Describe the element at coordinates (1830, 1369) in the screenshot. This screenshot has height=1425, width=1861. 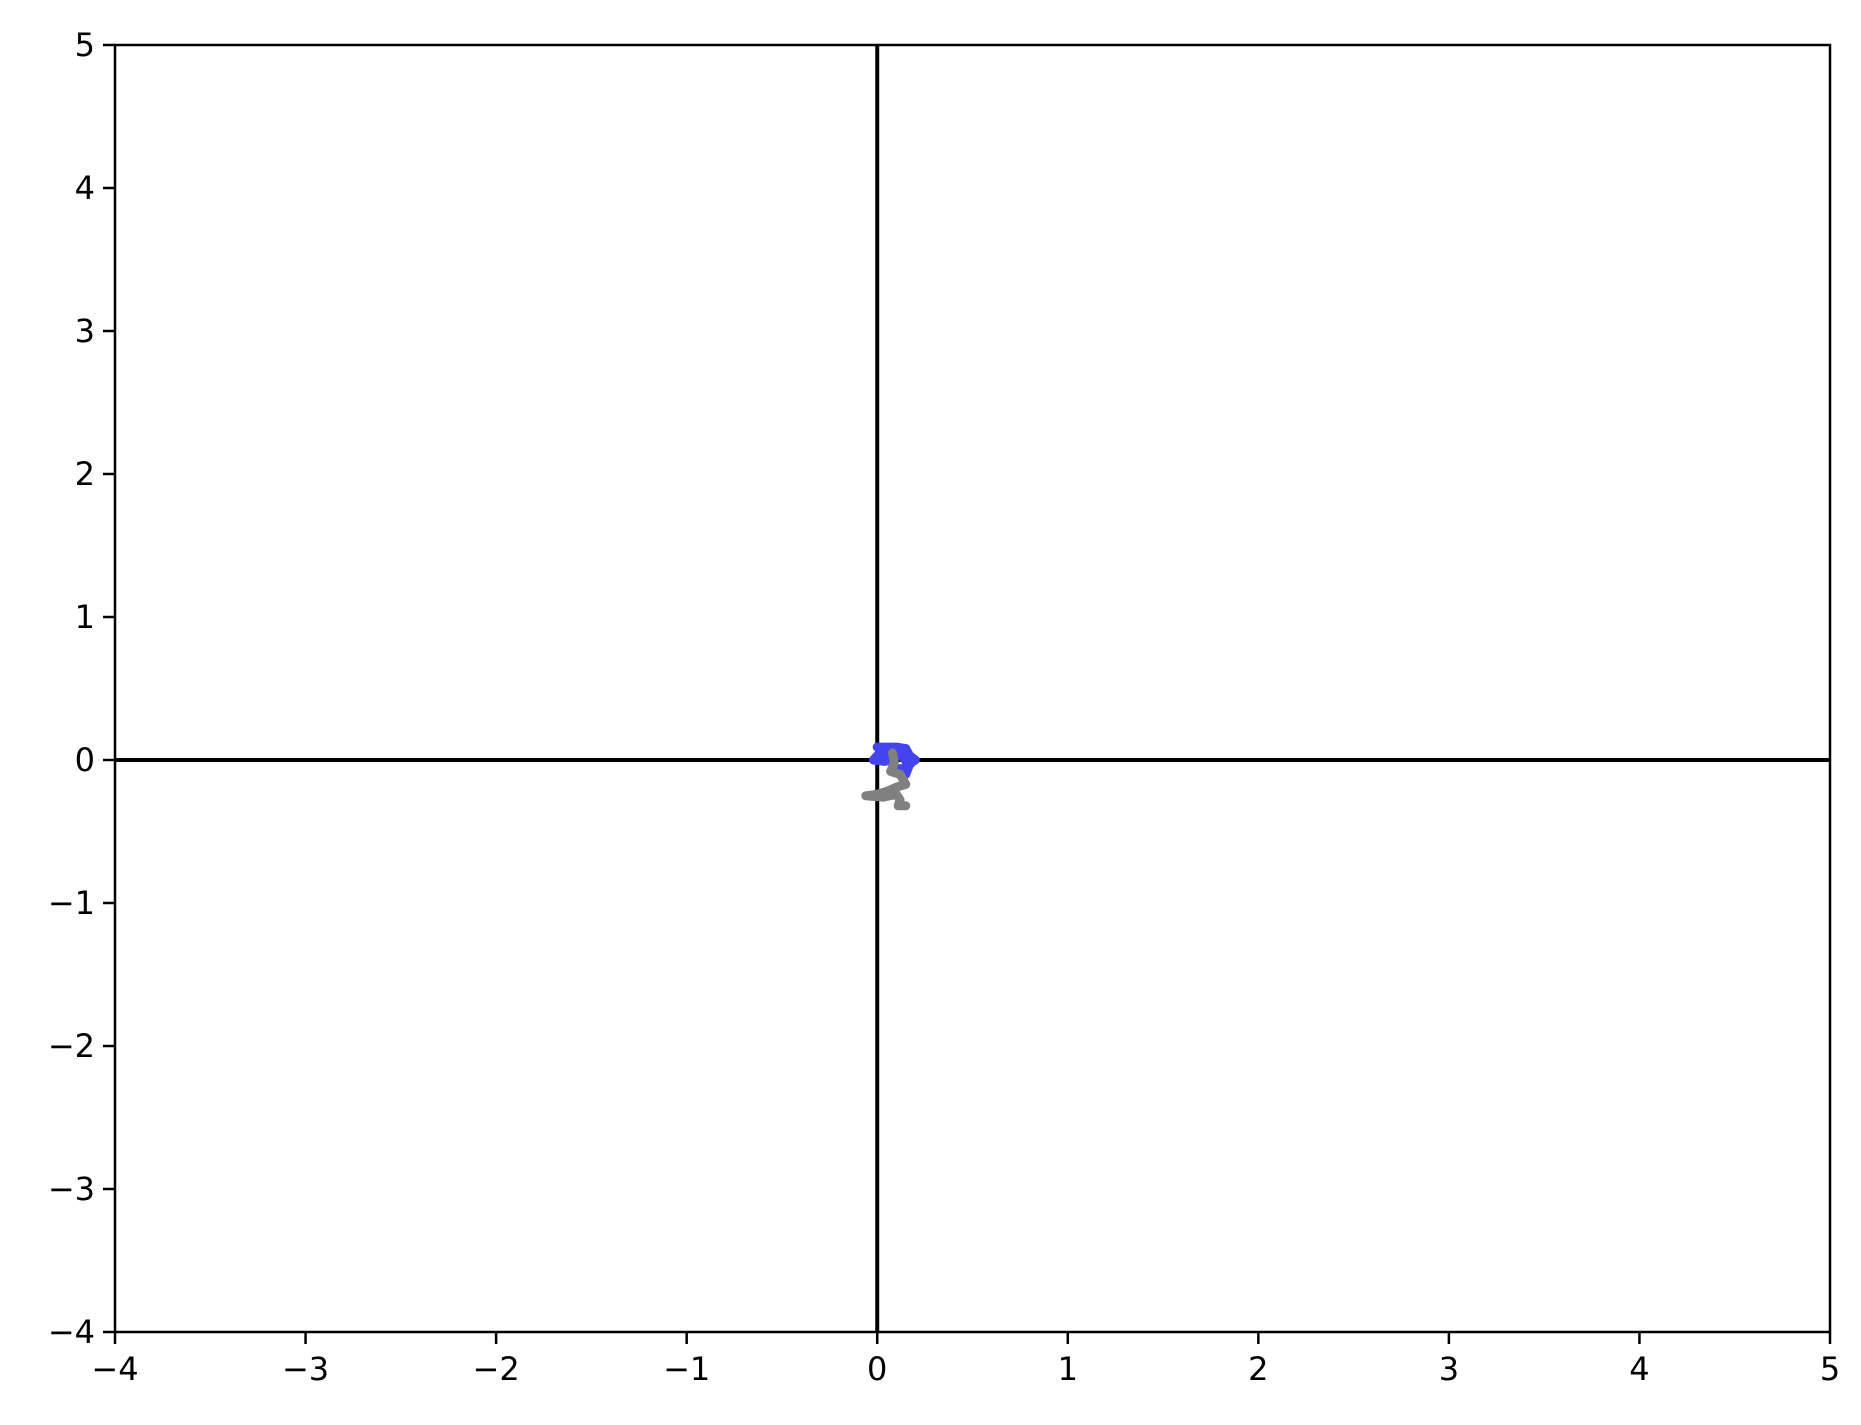
I see `x-tick-label: 5` at that location.